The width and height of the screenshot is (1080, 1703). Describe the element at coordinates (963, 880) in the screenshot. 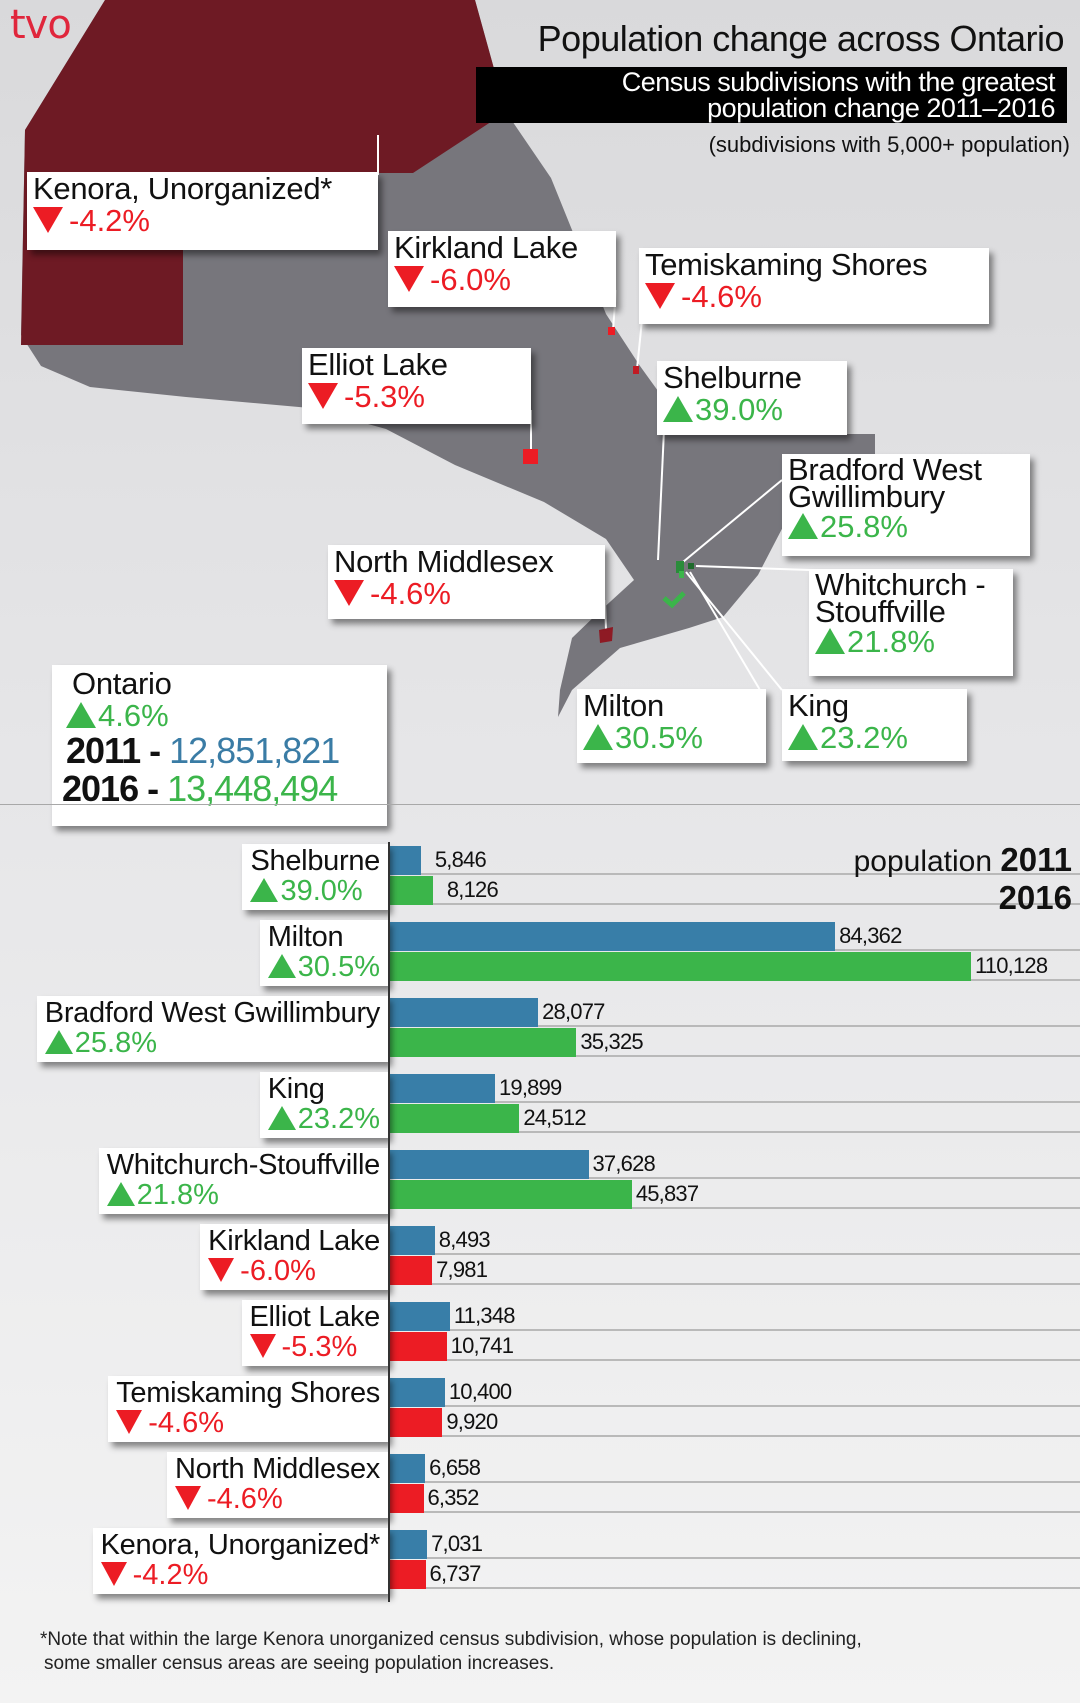

I see `chart-legend: population 2011 2016` at that location.